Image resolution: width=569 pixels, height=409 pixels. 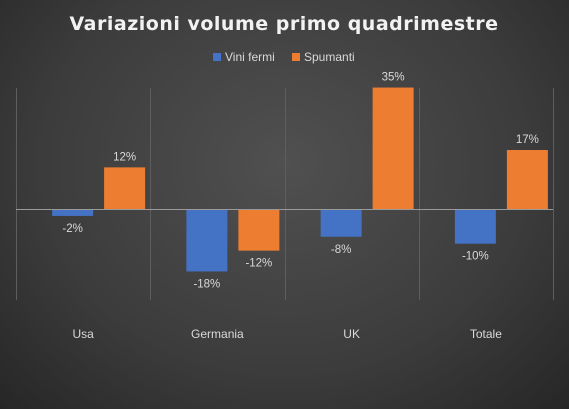 I want to click on category-label-usa: Usa, so click(x=83, y=334).